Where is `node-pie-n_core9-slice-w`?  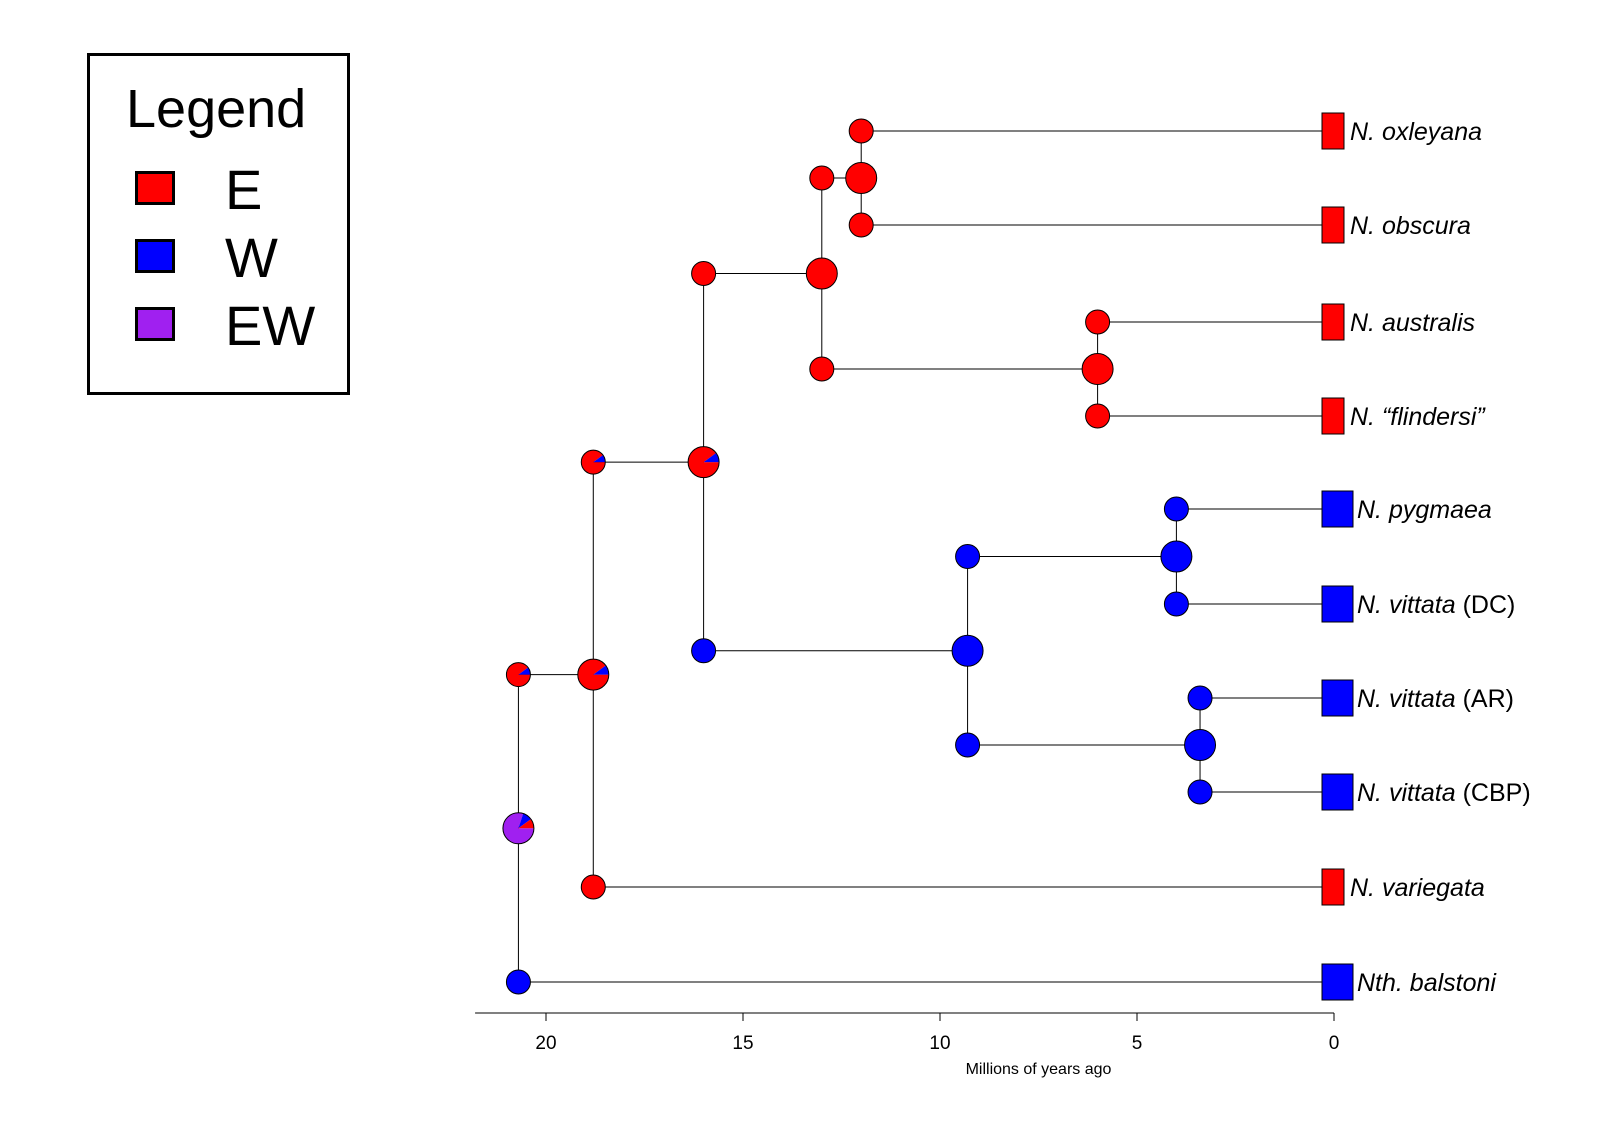
node-pie-n_core9-slice-w is located at coordinates (601, 670).